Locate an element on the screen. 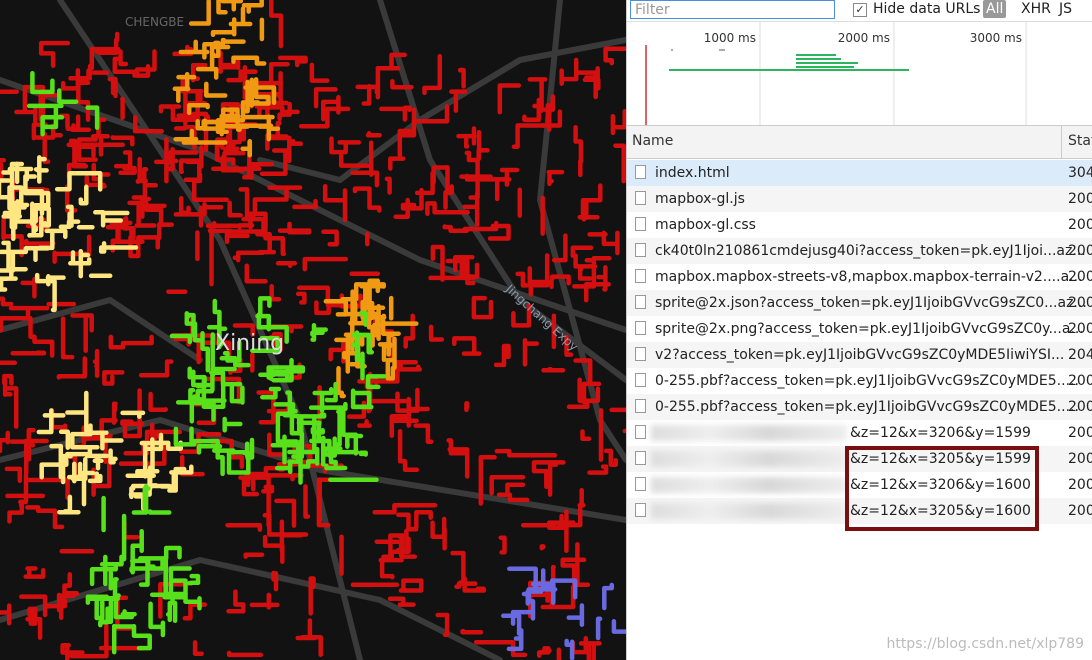 This screenshot has width=1092, height=660. table-header: Name Stat is located at coordinates (859, 142).